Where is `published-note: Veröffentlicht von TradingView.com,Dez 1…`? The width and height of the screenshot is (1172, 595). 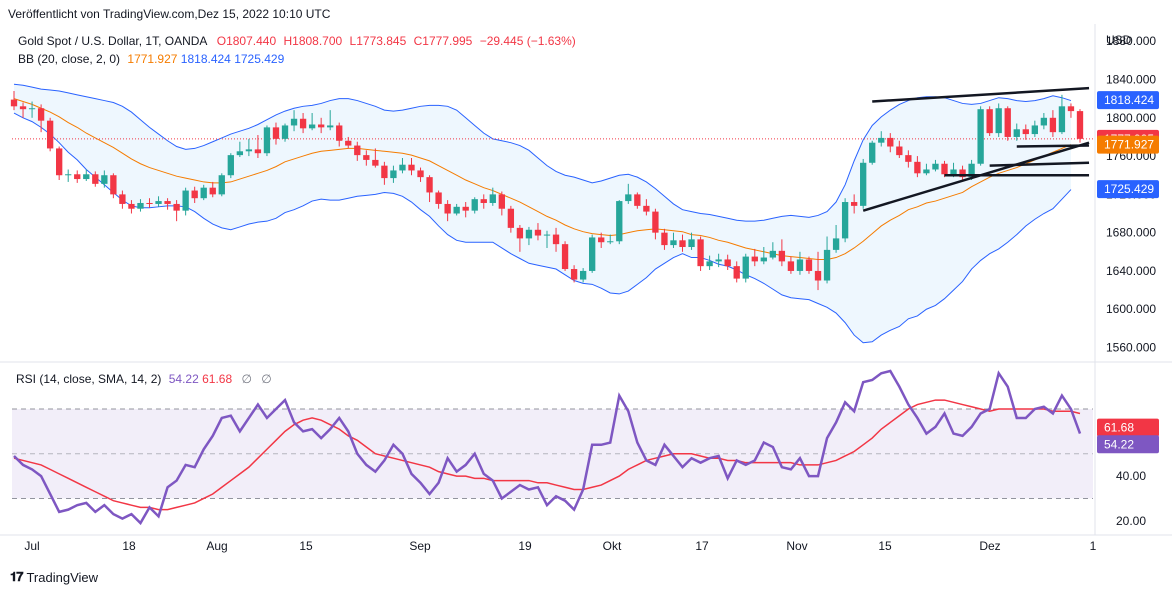 published-note: Veröffentlicht von TradingView.com,Dez 1… is located at coordinates (169, 14).